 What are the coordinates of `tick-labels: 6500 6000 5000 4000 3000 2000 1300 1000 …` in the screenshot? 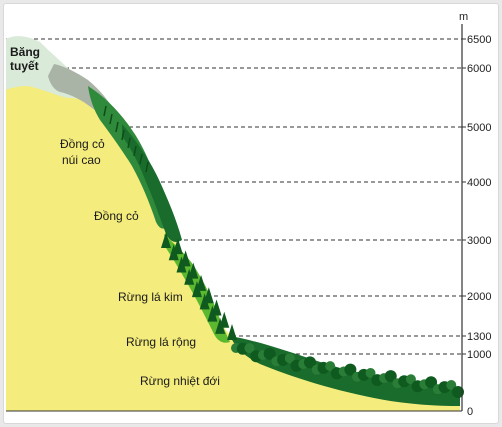 It's located at (476, 226).